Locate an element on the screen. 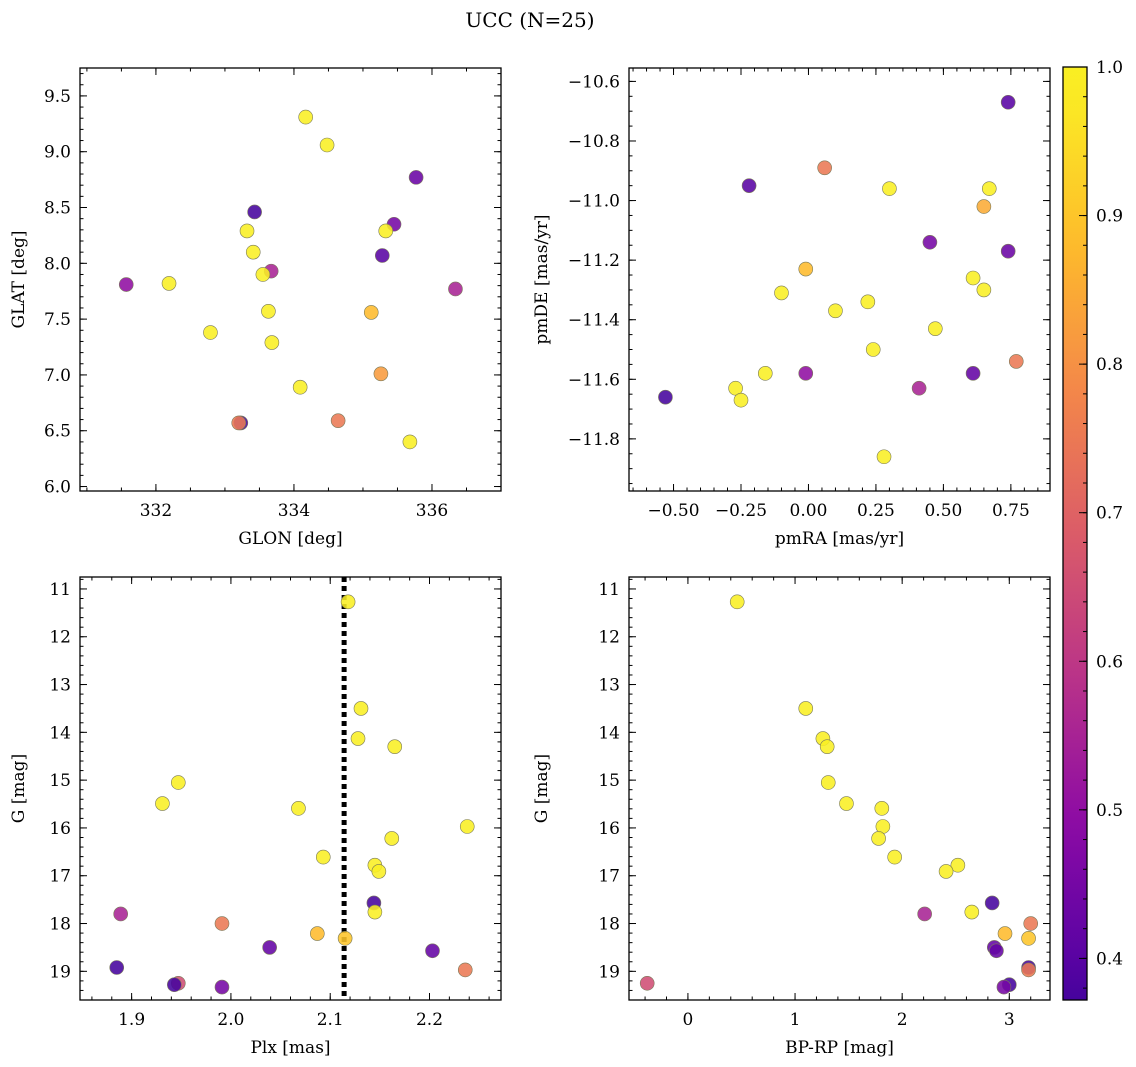 The height and width of the screenshot is (1067, 1136). y-tick-label: 8.5 is located at coordinates (57, 209).